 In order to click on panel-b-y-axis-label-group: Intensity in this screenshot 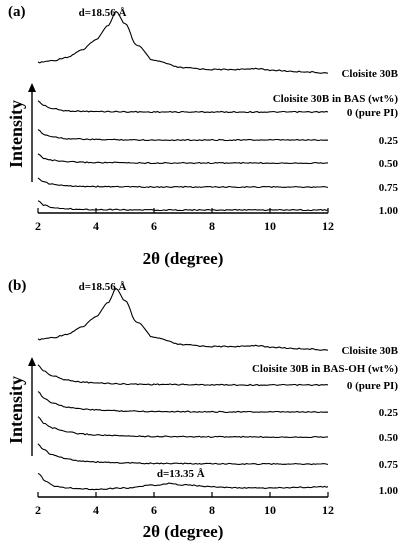, I will do `click(21, 406)`.